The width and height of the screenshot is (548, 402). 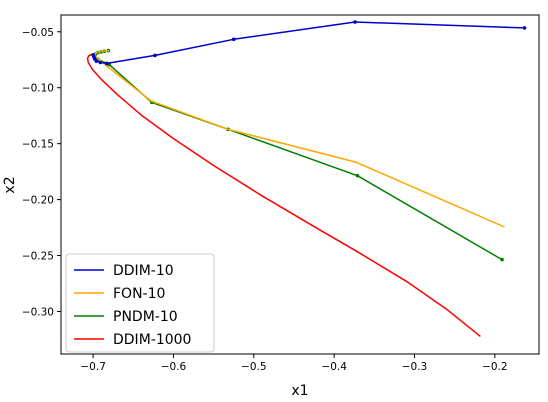 I want to click on y-tick-label: −0.30, so click(x=38, y=312).